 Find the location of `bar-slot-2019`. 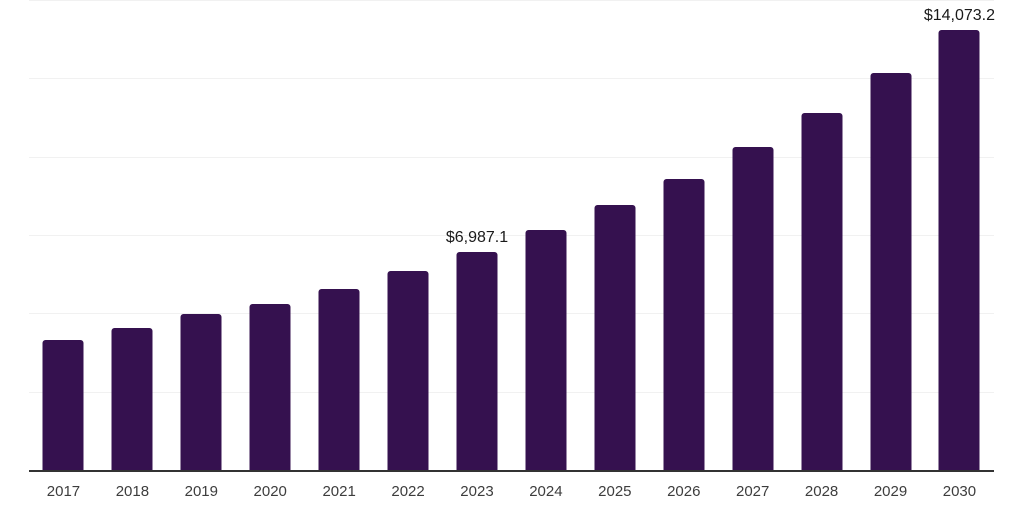

bar-slot-2019 is located at coordinates (201, 236).